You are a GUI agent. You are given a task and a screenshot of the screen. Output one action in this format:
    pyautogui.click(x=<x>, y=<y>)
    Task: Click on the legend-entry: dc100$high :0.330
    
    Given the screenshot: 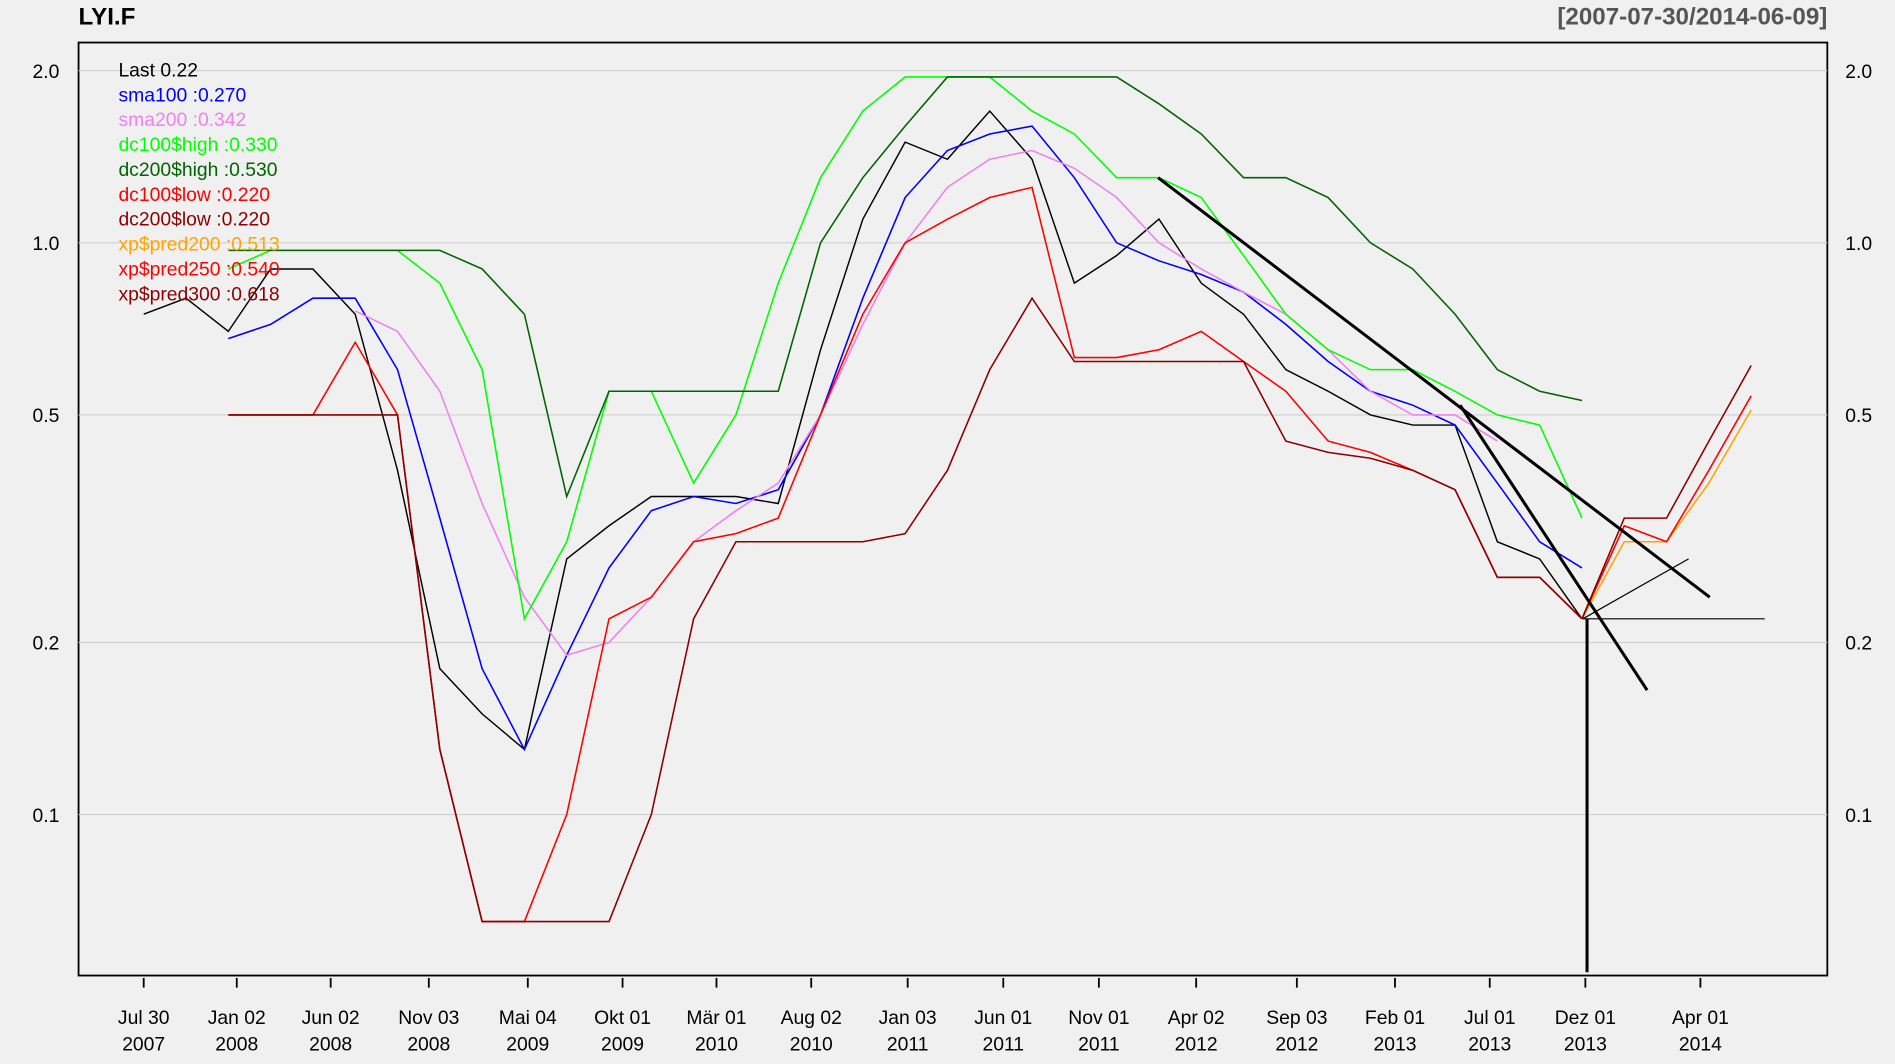 What is the action you would take?
    pyautogui.click(x=197, y=145)
    